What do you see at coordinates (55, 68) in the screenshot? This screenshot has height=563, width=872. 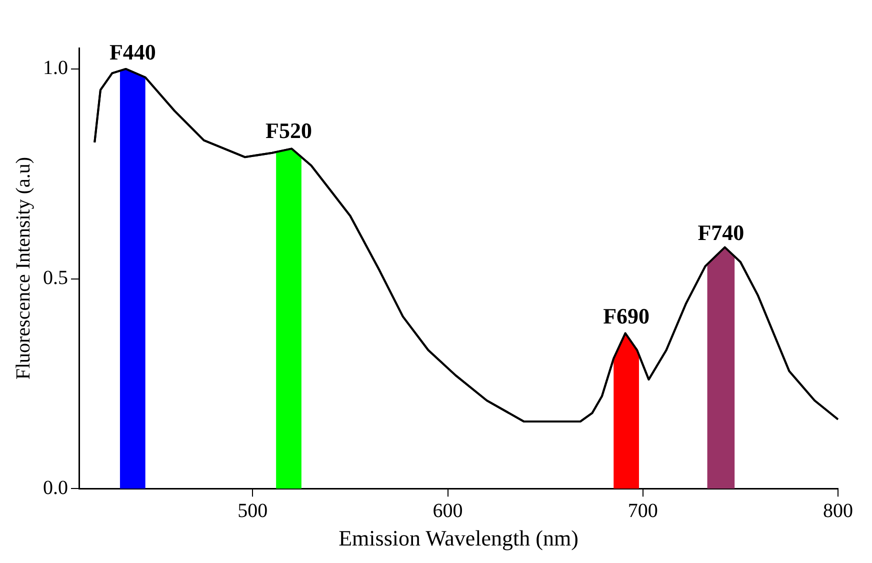 I see `y-tick-label: 1.0` at bounding box center [55, 68].